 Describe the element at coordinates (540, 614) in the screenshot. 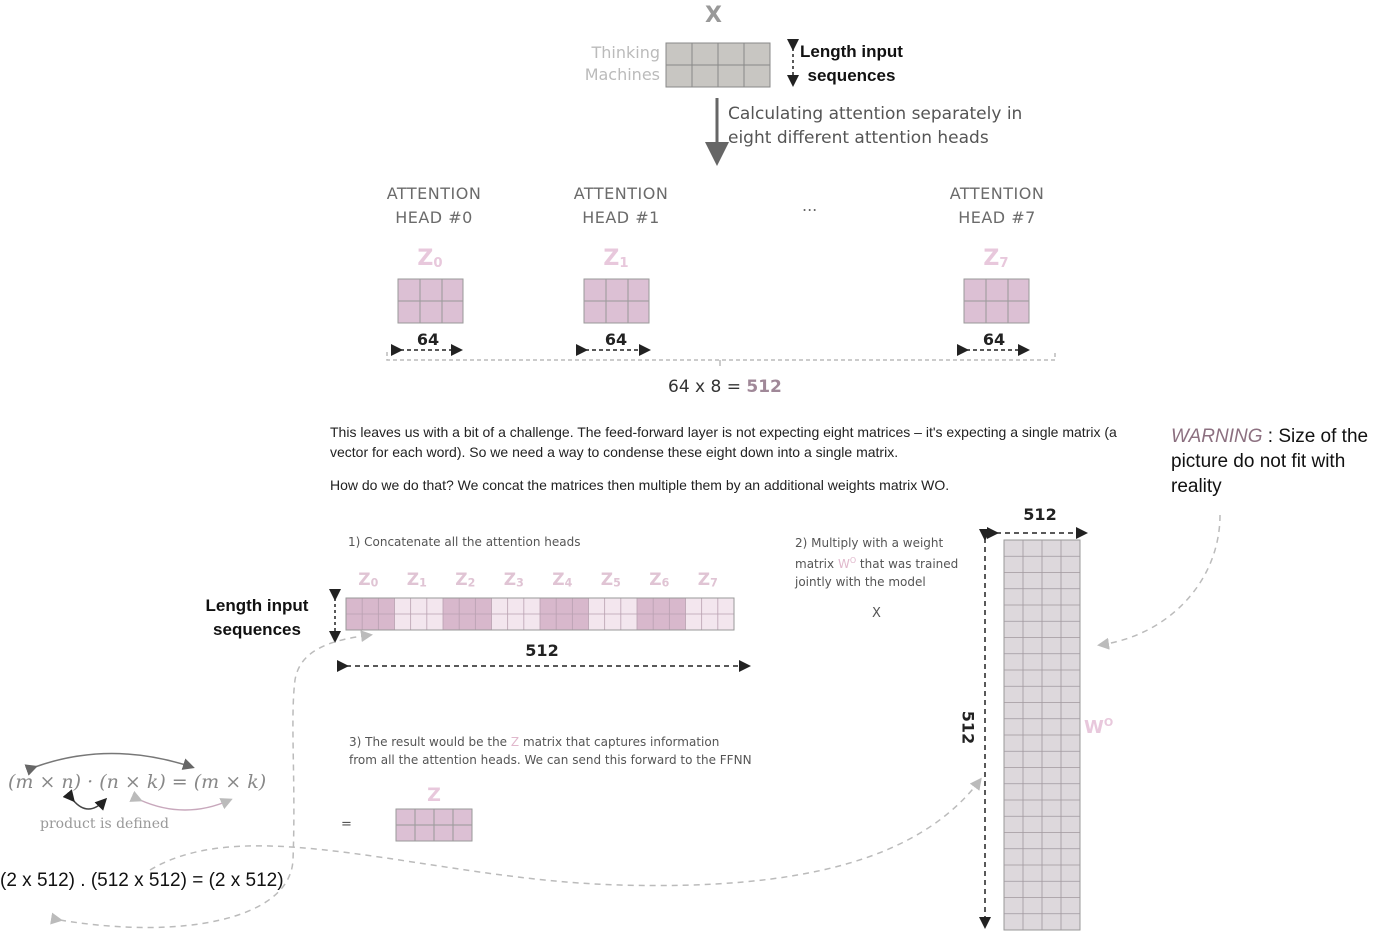

I see `concat-matrix` at that location.